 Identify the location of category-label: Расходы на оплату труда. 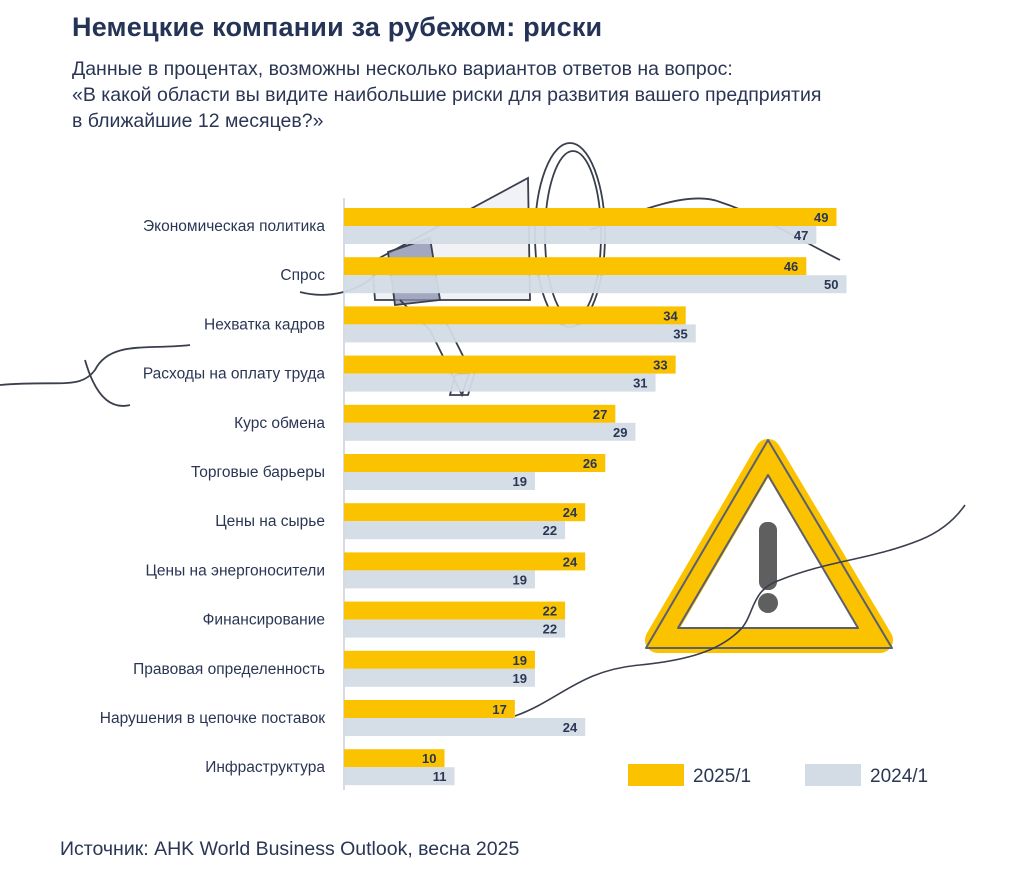
(234, 374).